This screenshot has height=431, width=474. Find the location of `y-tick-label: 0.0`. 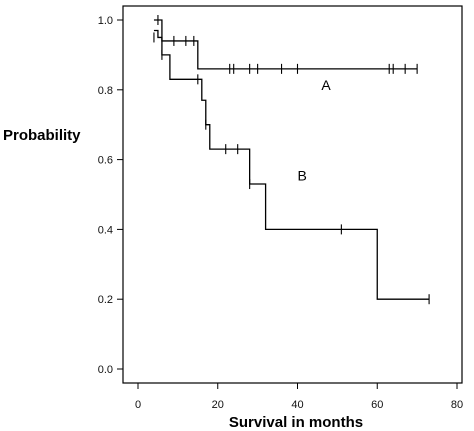

y-tick-label: 0.0 is located at coordinates (105, 370).